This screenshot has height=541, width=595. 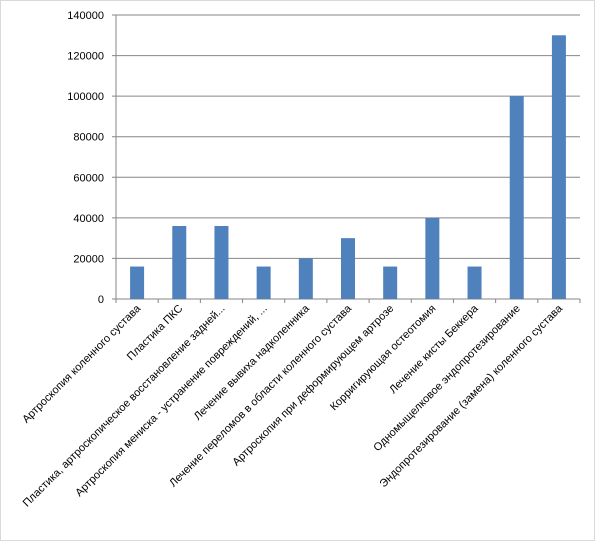 I want to click on y-tick-label: 0, so click(x=101, y=300).